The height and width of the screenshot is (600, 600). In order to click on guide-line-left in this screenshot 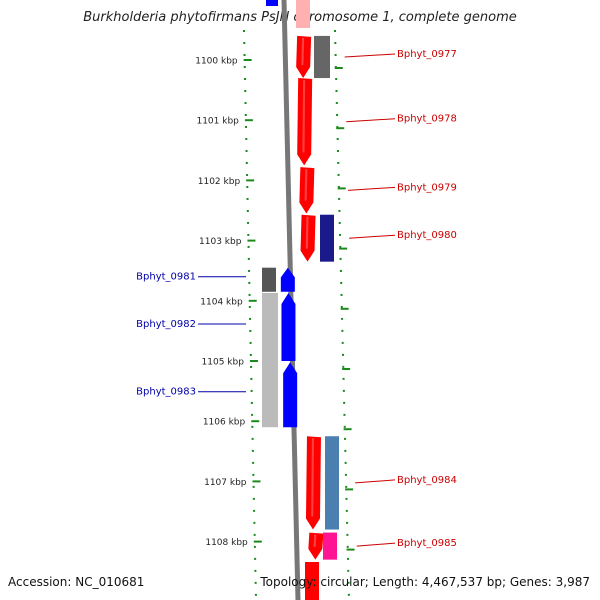, I will do `click(250, 314)`.